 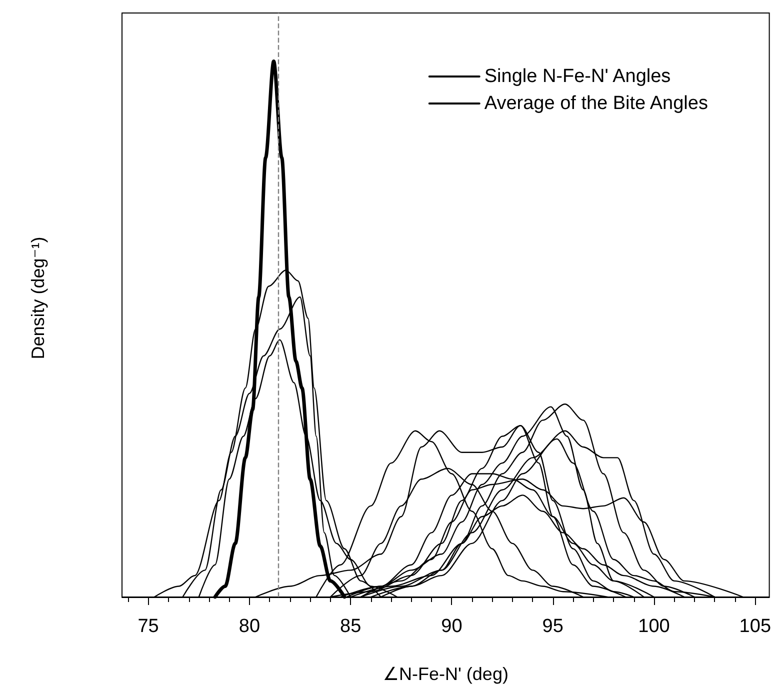 What do you see at coordinates (249, 626) in the screenshot?
I see `x-tick-label: 80` at bounding box center [249, 626].